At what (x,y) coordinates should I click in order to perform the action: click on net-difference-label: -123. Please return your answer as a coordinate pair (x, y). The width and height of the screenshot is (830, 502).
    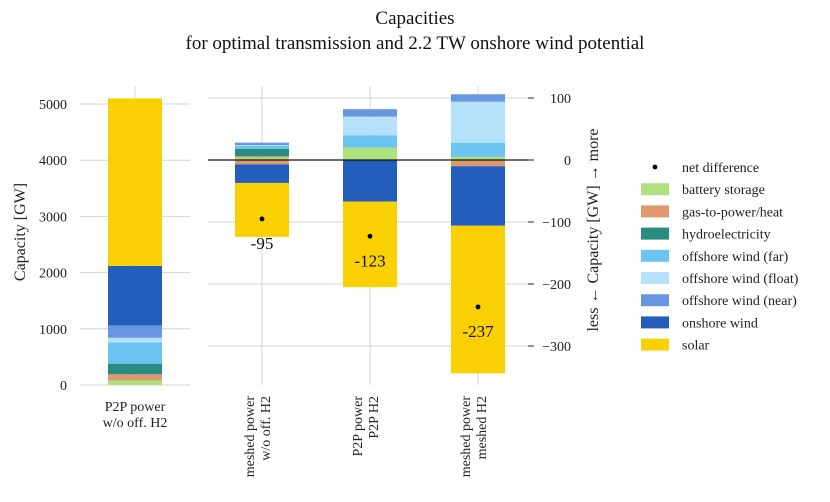
    Looking at the image, I should click on (369, 260).